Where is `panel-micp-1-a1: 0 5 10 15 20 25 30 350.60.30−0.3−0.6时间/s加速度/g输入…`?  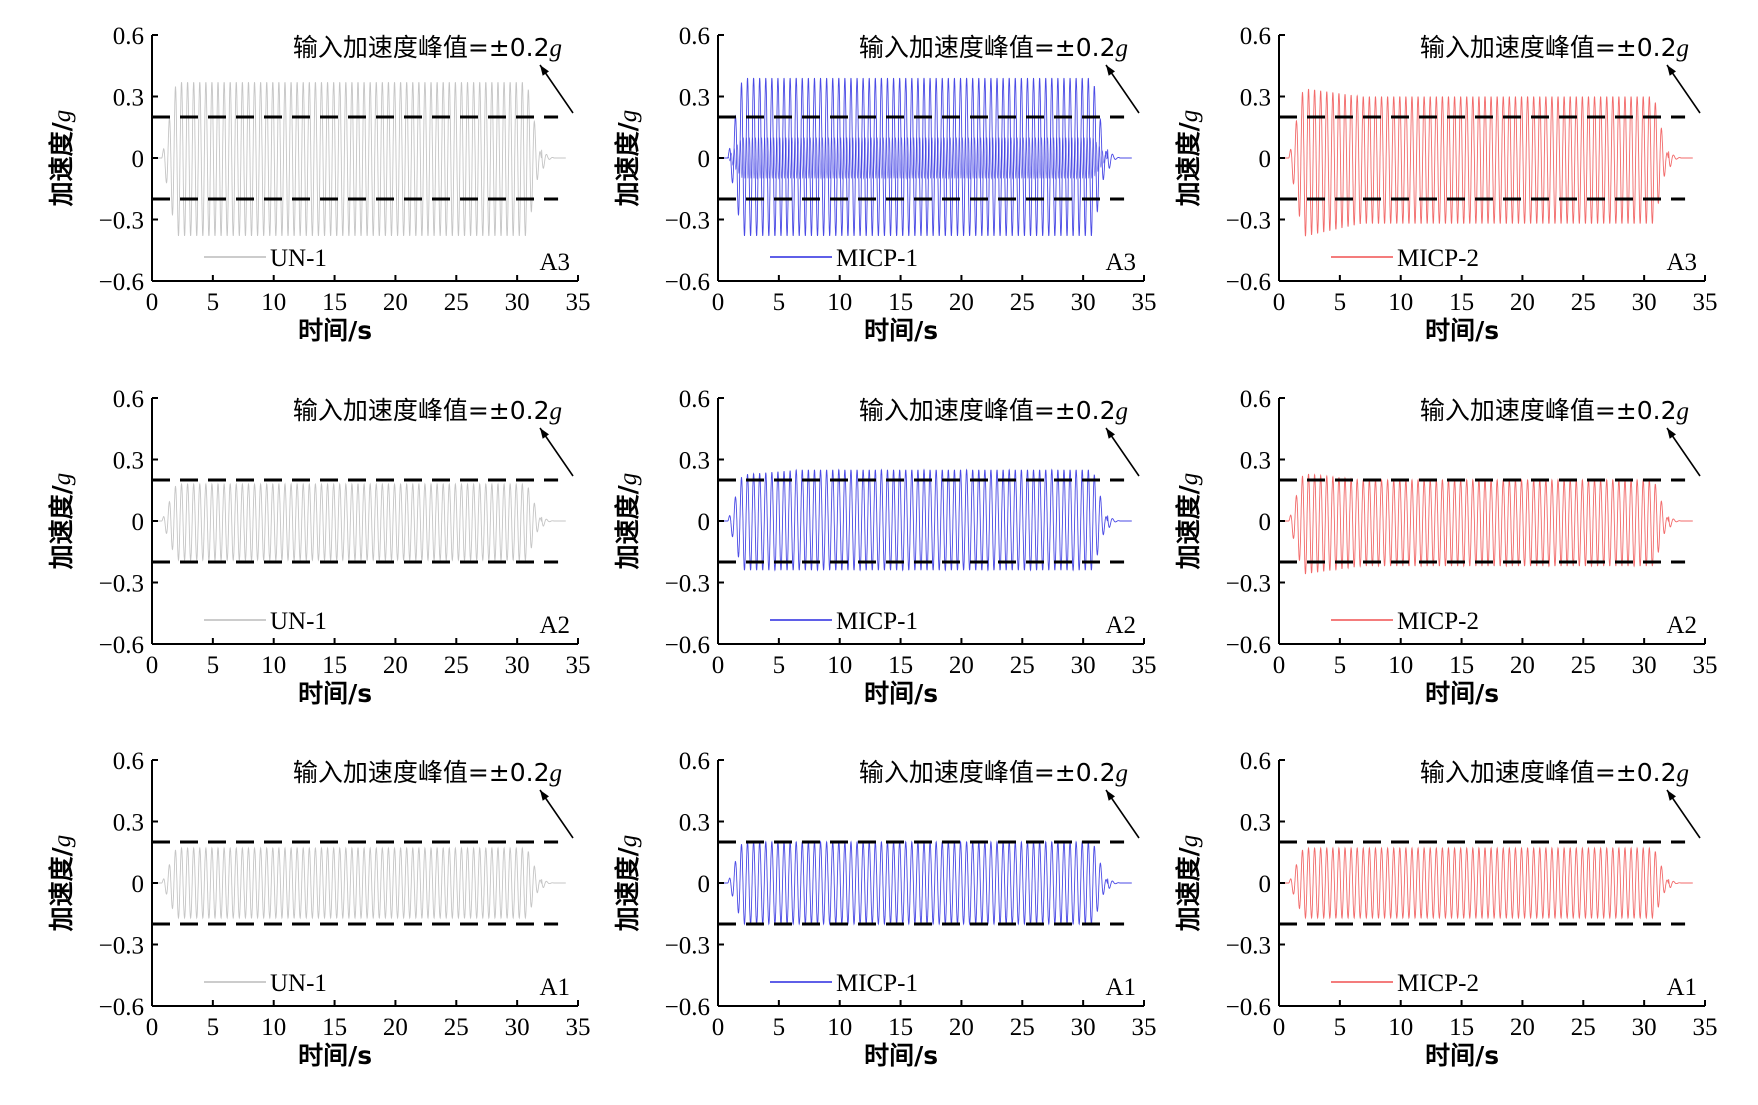
panel-micp-1-a1: 0 5 10 15 20 25 30 350.60.30−0.3−0.6时间/s加速度/g输入… is located at coordinates (885, 909).